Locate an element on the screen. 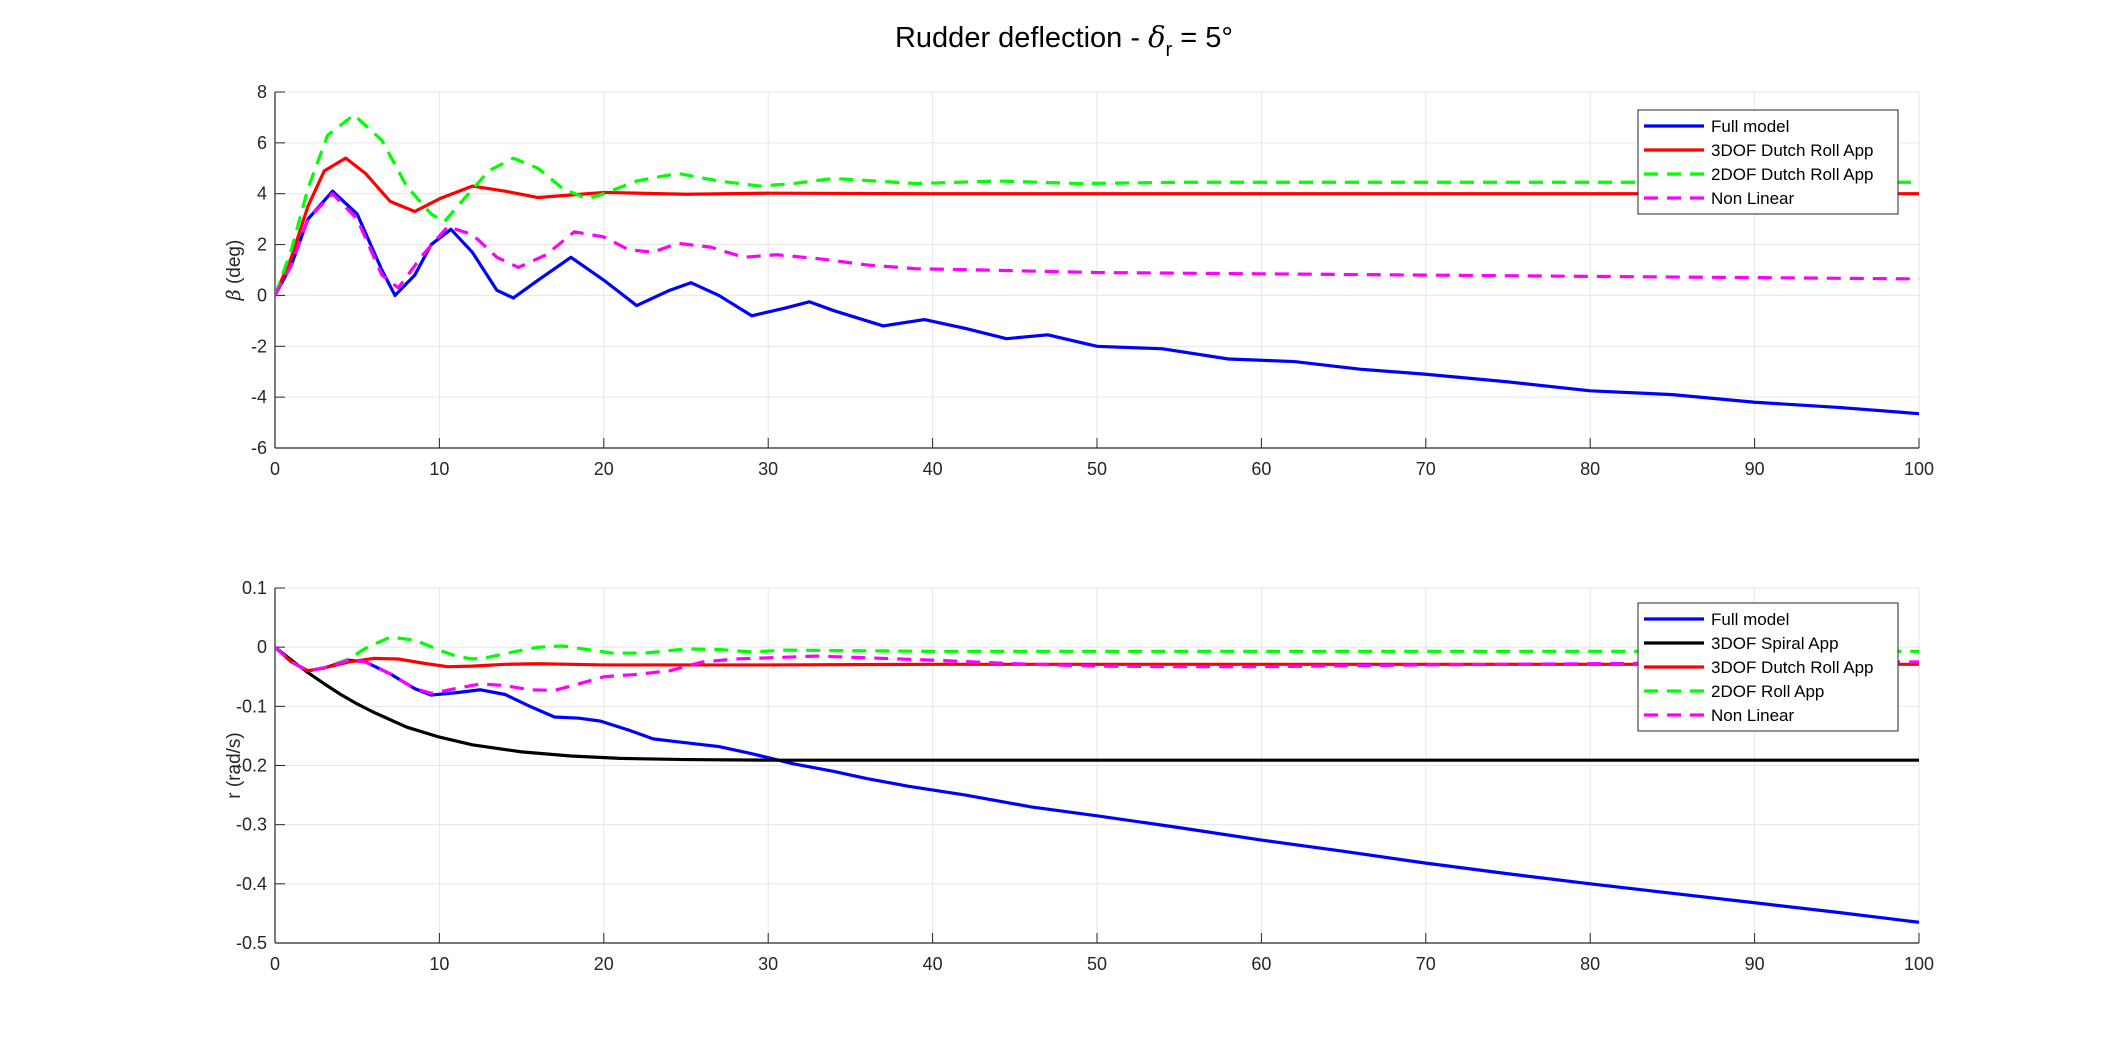  y-tick-label: -2 is located at coordinates (259, 346).